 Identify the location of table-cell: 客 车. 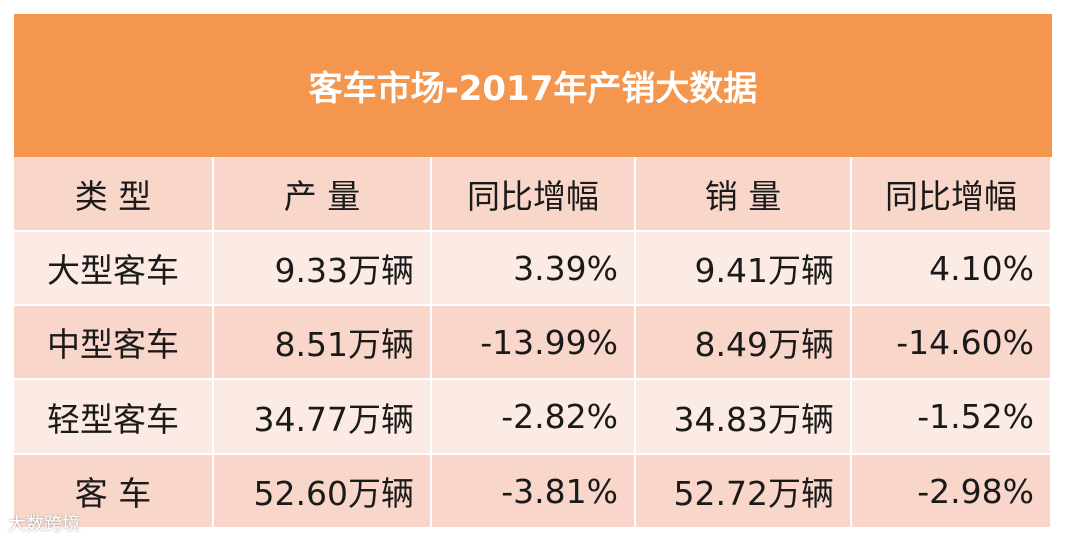
(114, 492).